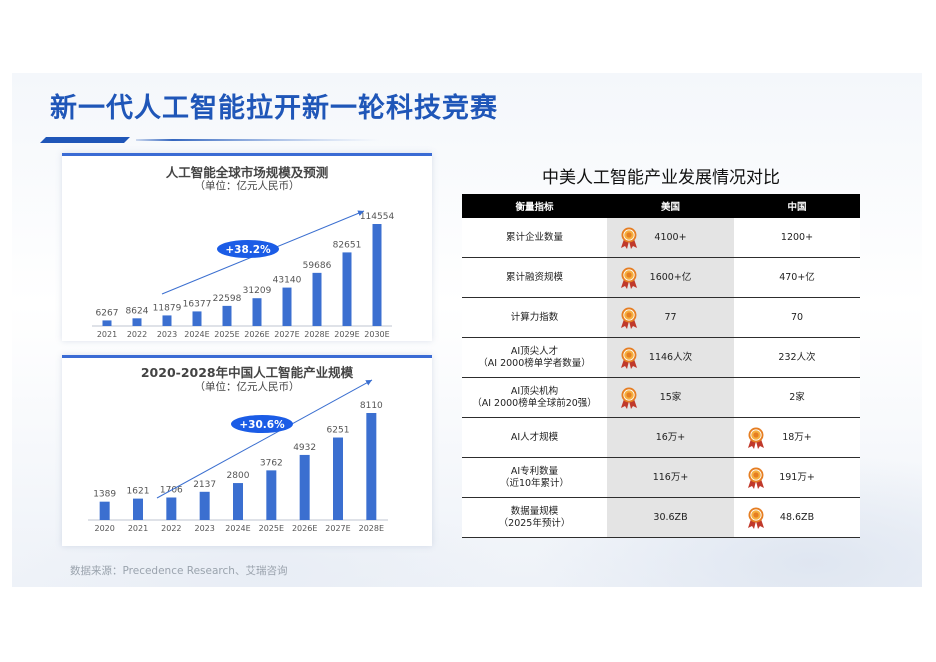  I want to click on table-row: 数据量规模 （2025年预计） 30.6ZB 48.6ZB, so click(661, 517).